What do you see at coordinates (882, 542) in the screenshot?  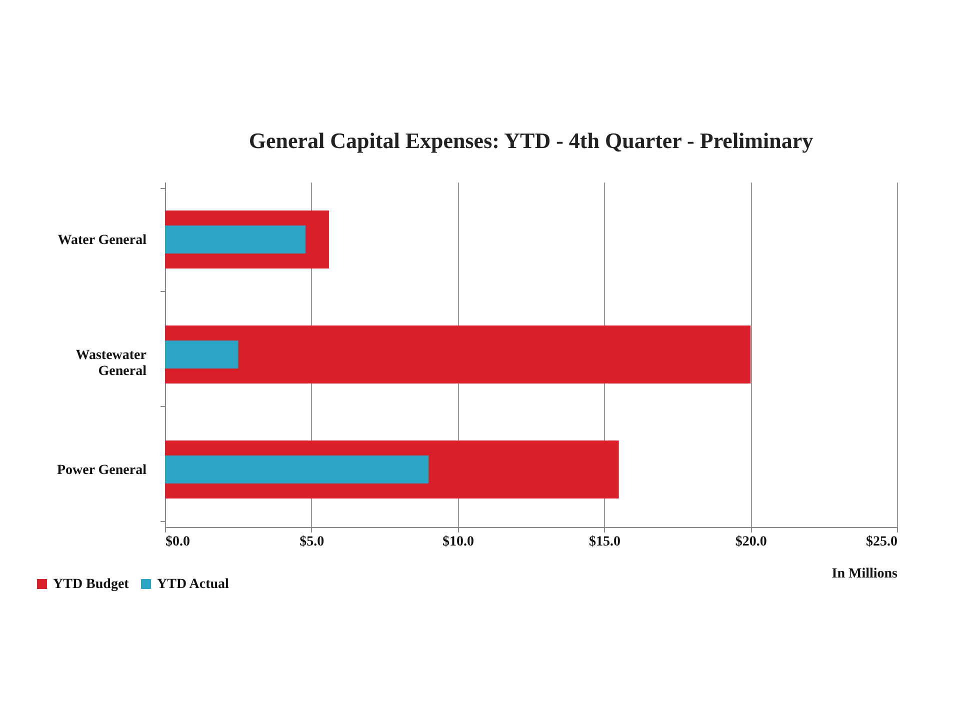 I see `x-tick-label: $25.0` at bounding box center [882, 542].